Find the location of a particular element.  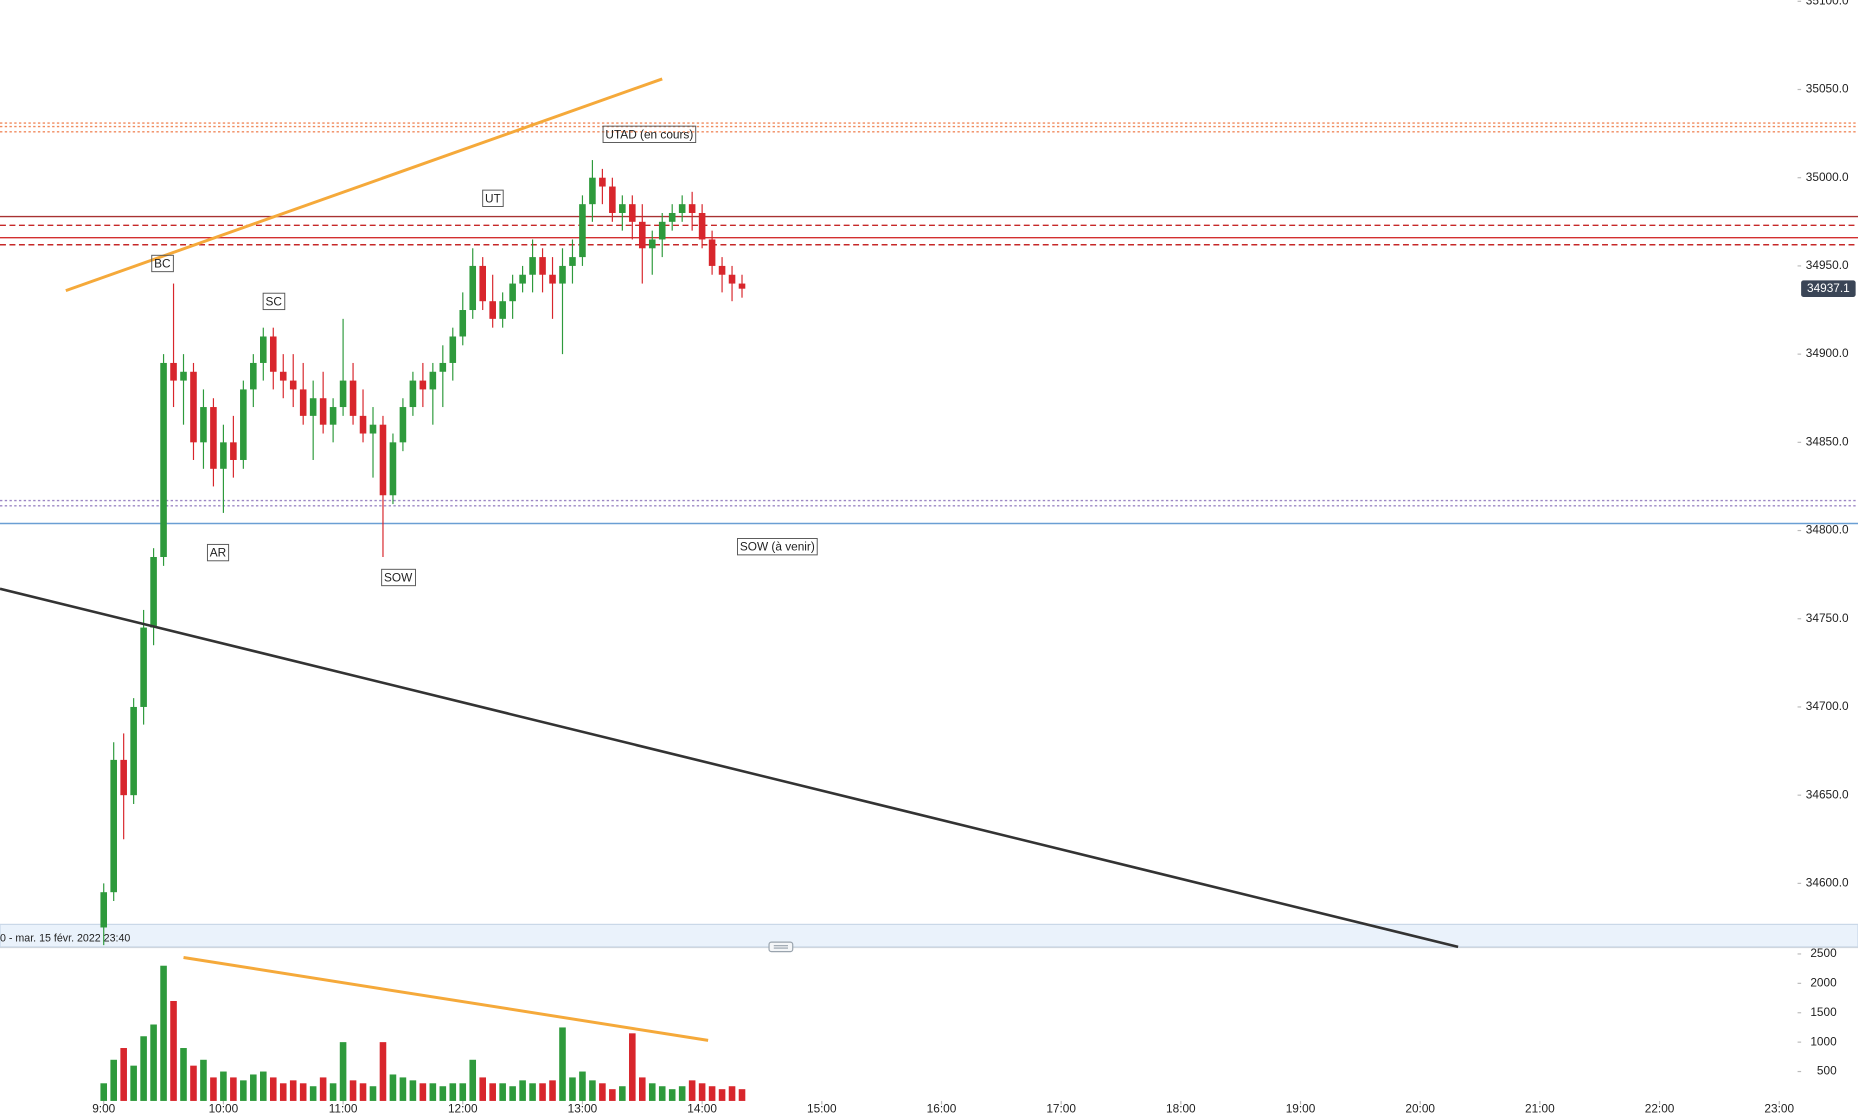

annotation: SOW is located at coordinates (398, 577).